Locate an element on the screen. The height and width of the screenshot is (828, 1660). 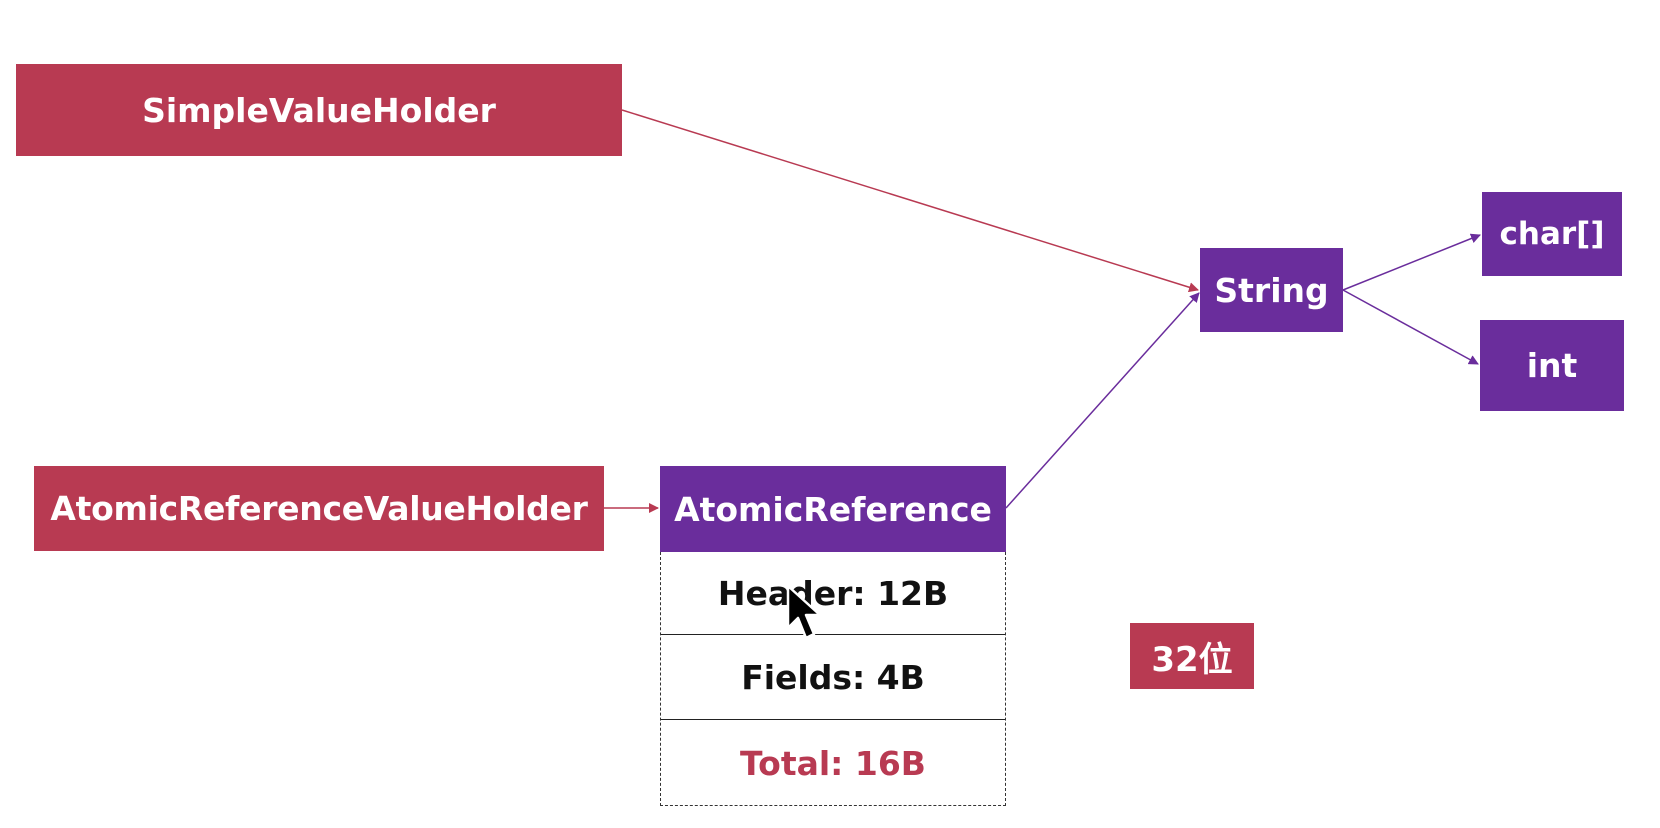
node-int-label: int is located at coordinates (1552, 365).